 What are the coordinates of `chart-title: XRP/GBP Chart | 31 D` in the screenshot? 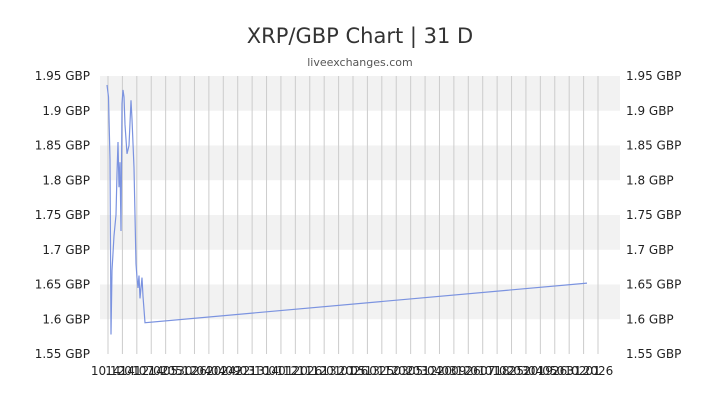 It's located at (360, 36).